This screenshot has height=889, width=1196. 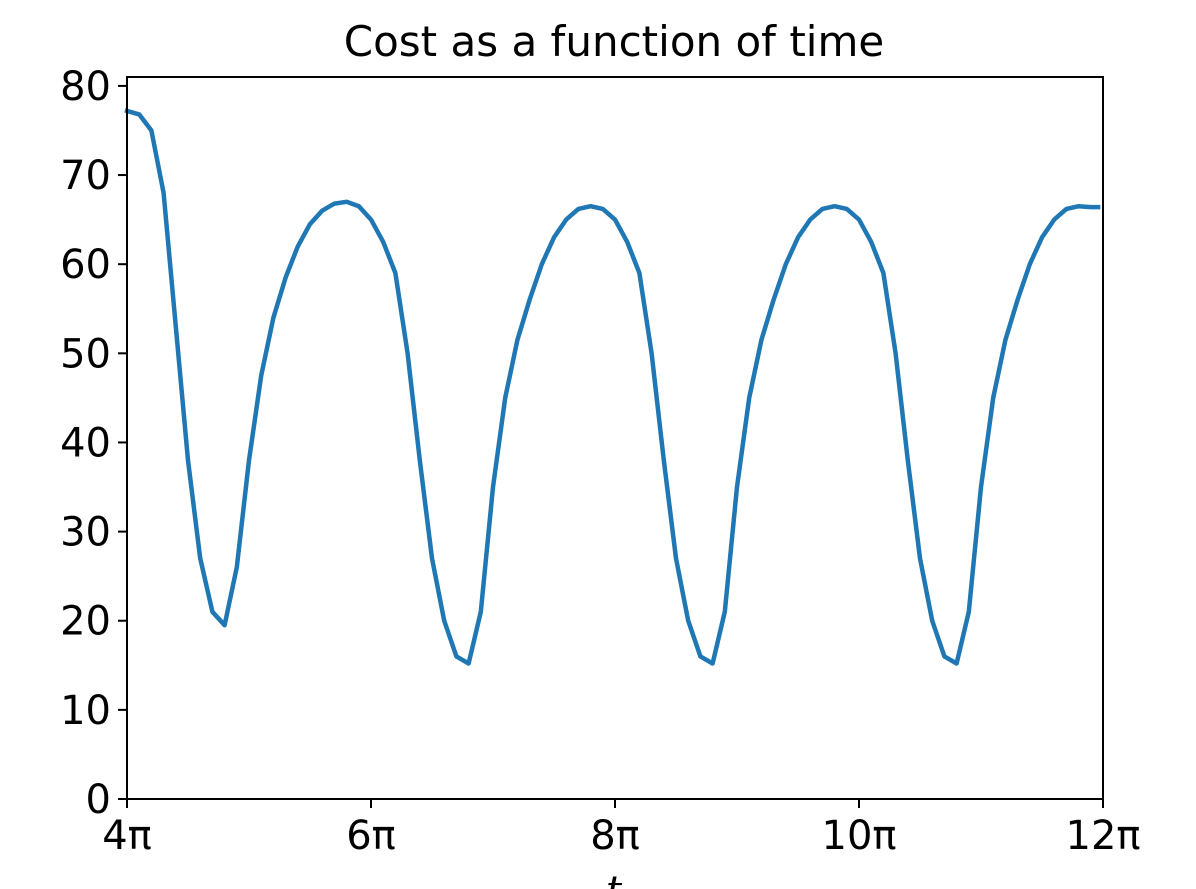 I want to click on y-tick-label: 0, so click(x=98, y=800).